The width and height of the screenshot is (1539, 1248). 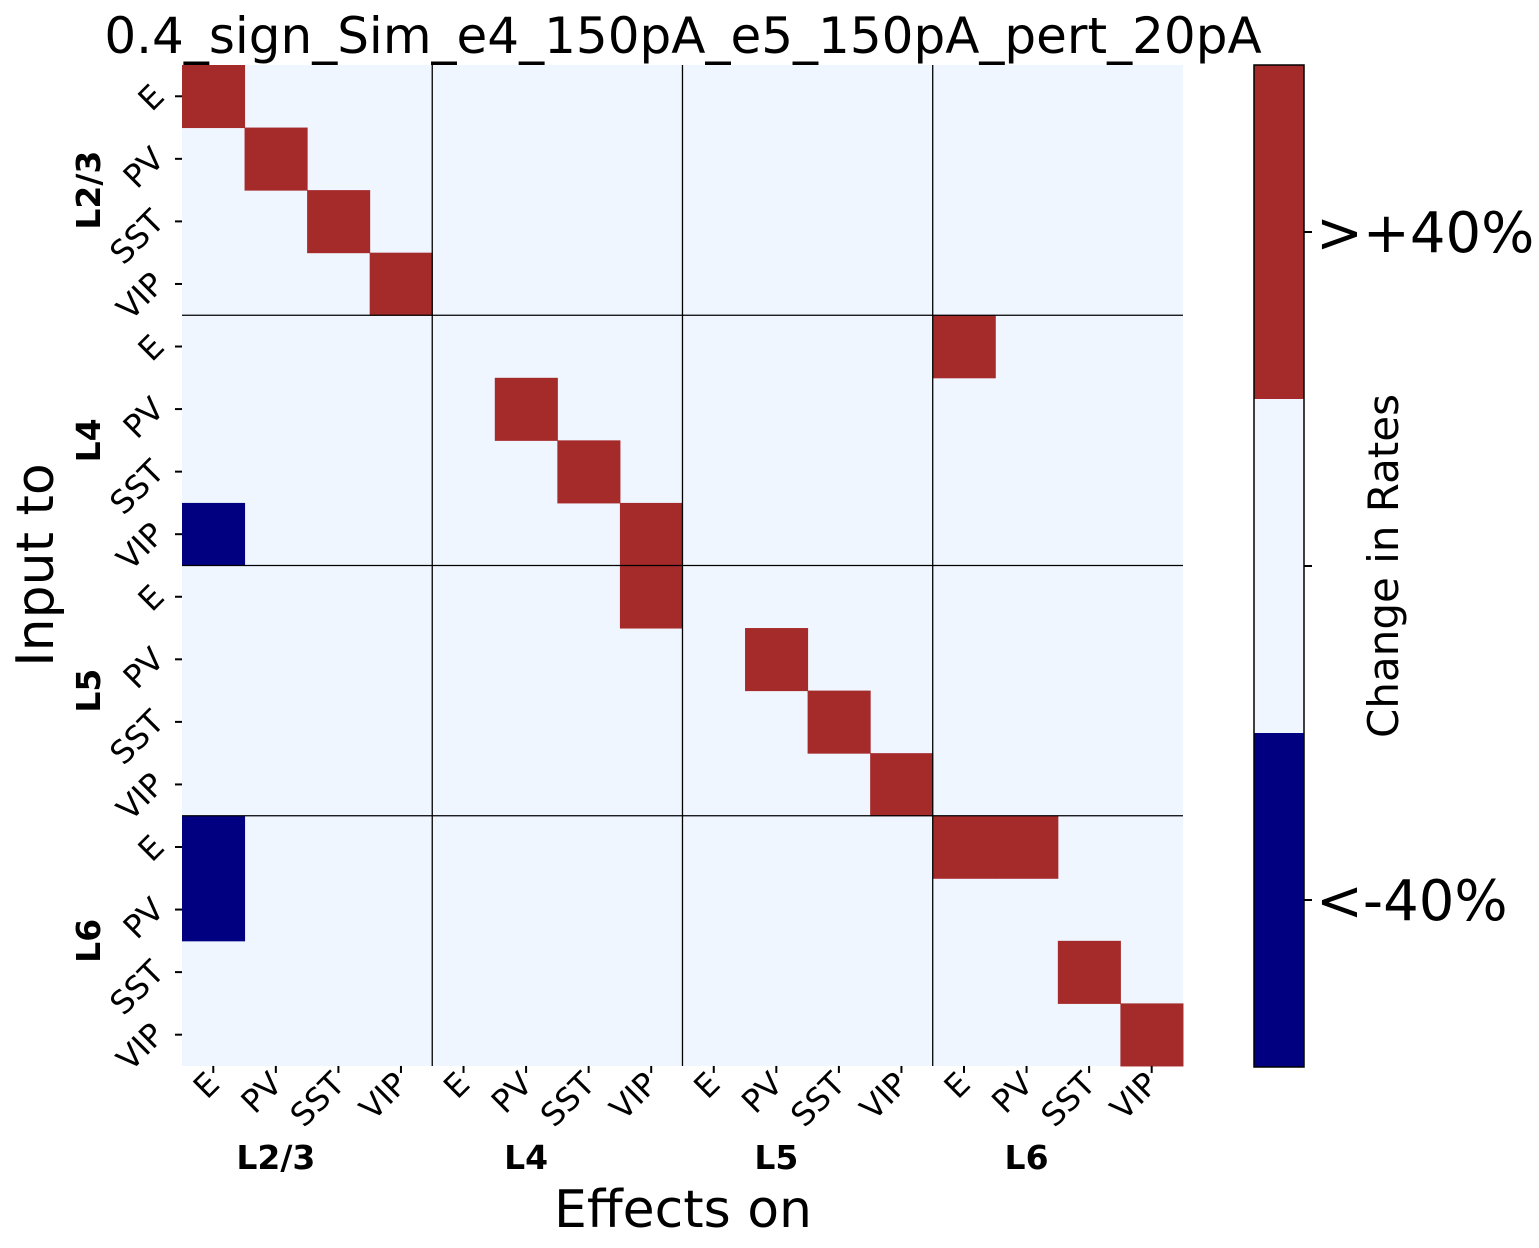 What do you see at coordinates (683, 1210) in the screenshot?
I see `x-axis-title: Effects on` at bounding box center [683, 1210].